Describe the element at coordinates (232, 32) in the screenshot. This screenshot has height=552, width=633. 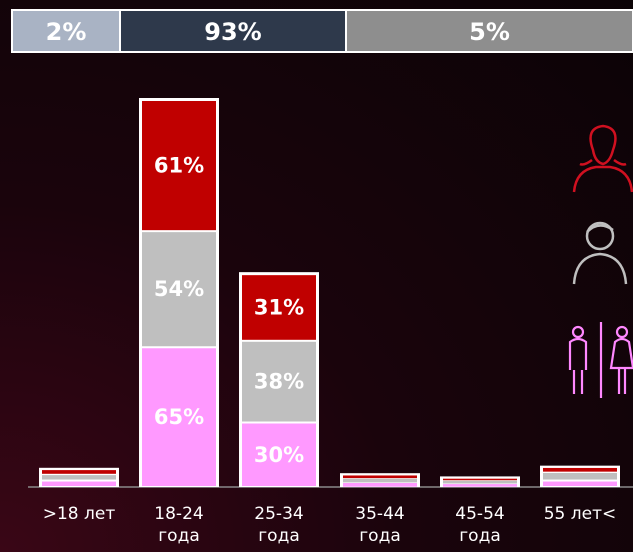
I see `share-label: 93%` at that location.